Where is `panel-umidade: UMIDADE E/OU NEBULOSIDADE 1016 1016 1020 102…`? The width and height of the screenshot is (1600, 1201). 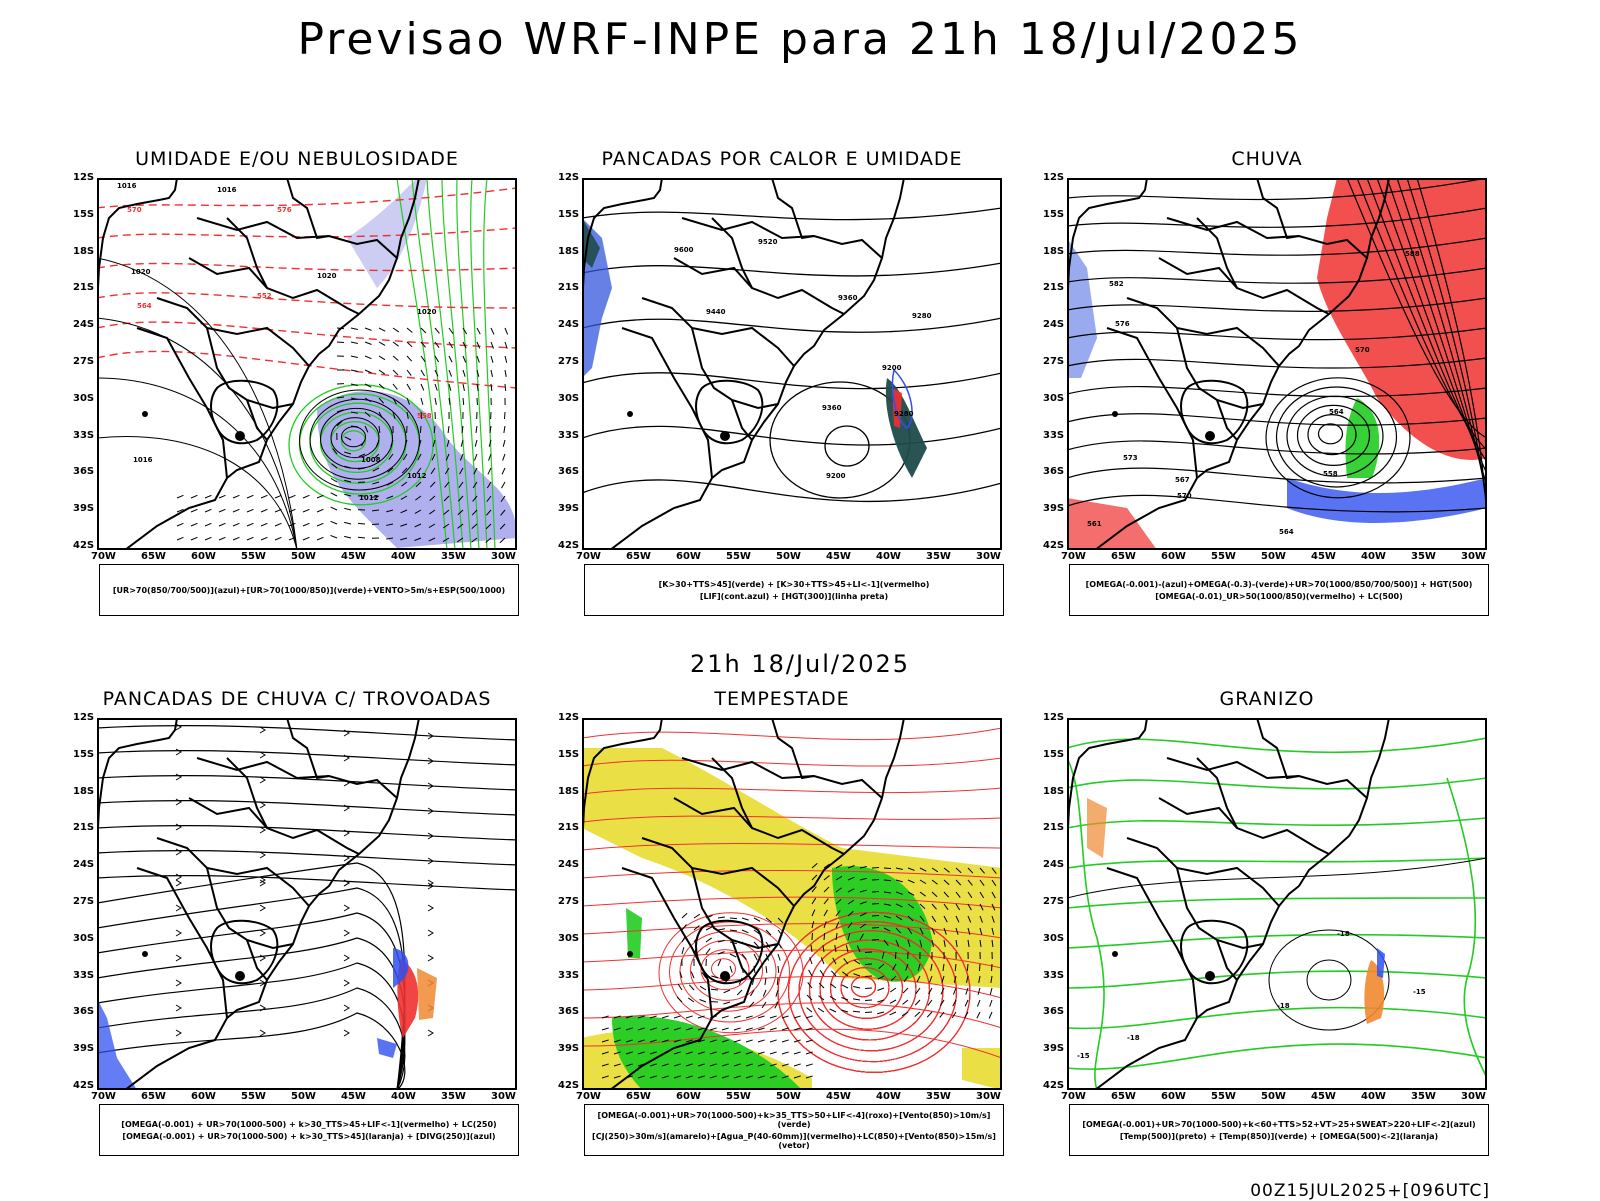 panel-umidade: UMIDADE E/OU NEBULOSIDADE 1016 1016 1020 102… is located at coordinates (297, 393).